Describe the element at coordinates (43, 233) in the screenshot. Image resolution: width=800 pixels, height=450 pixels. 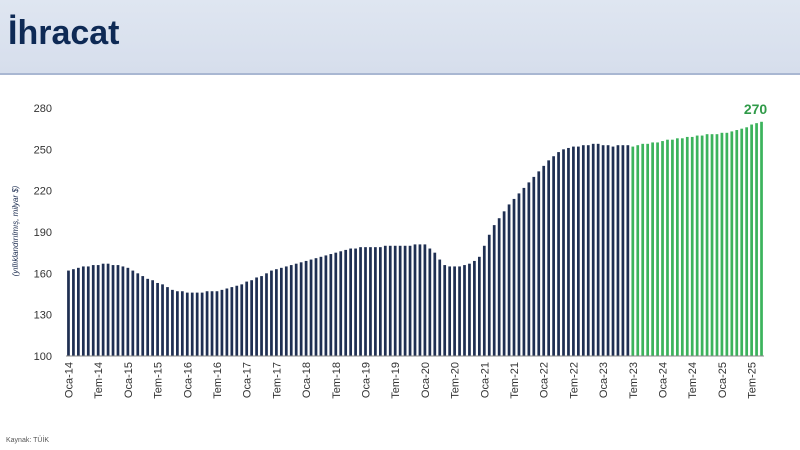
I see `y-axis: 100 130 160 190 220 250 280` at that location.